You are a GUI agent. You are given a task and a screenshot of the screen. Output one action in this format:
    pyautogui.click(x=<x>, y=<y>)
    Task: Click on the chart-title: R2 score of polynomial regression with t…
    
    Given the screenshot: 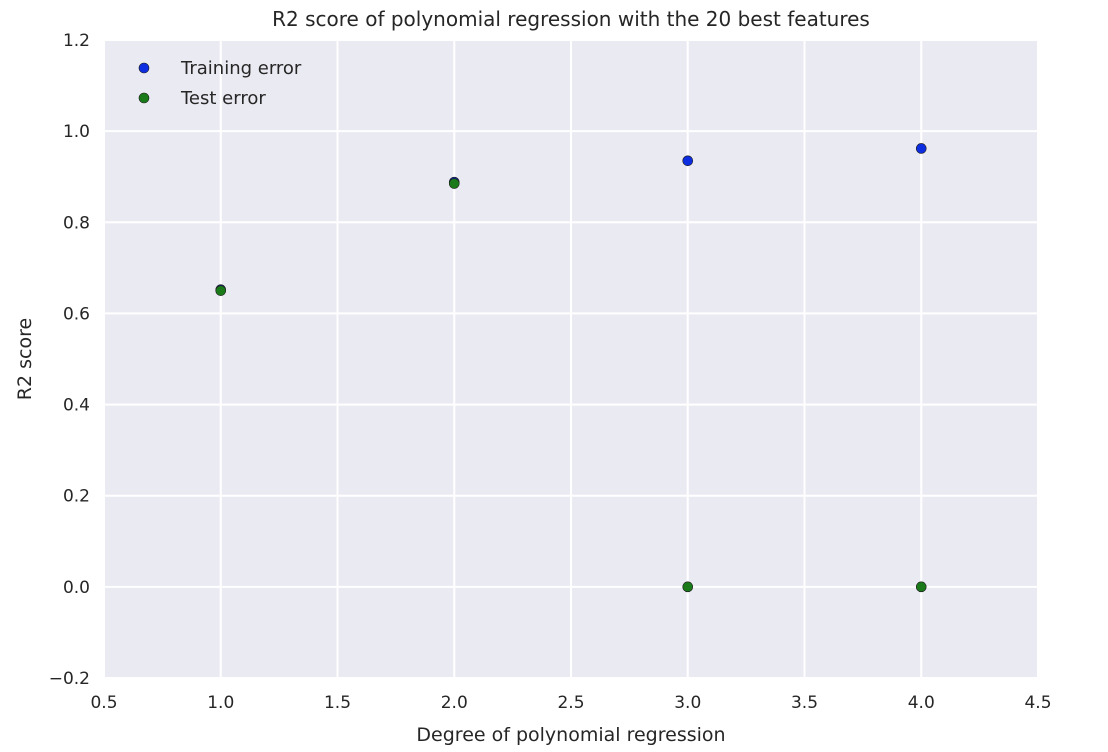 What is the action you would take?
    pyautogui.click(x=571, y=19)
    